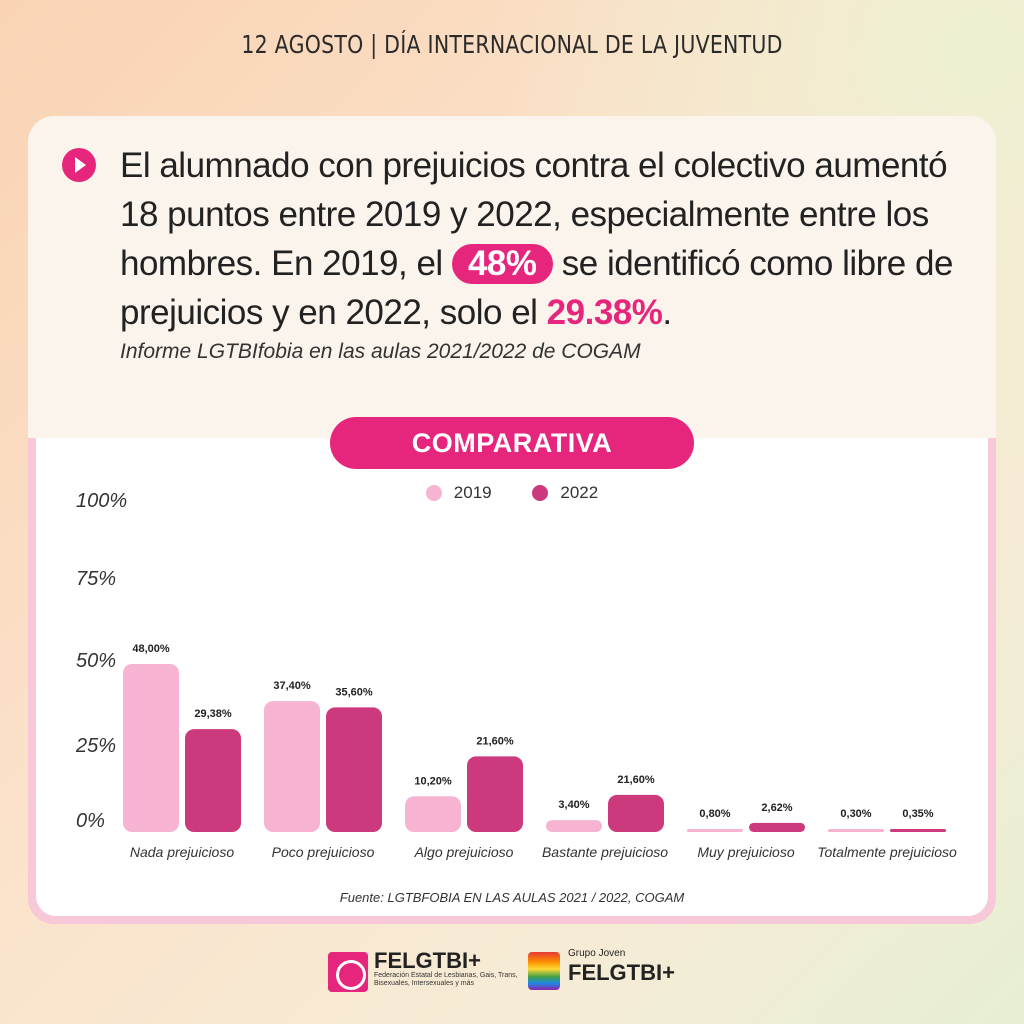 The image size is (1024, 1024). What do you see at coordinates (96, 661) in the screenshot?
I see `y-tick-label: 50%` at bounding box center [96, 661].